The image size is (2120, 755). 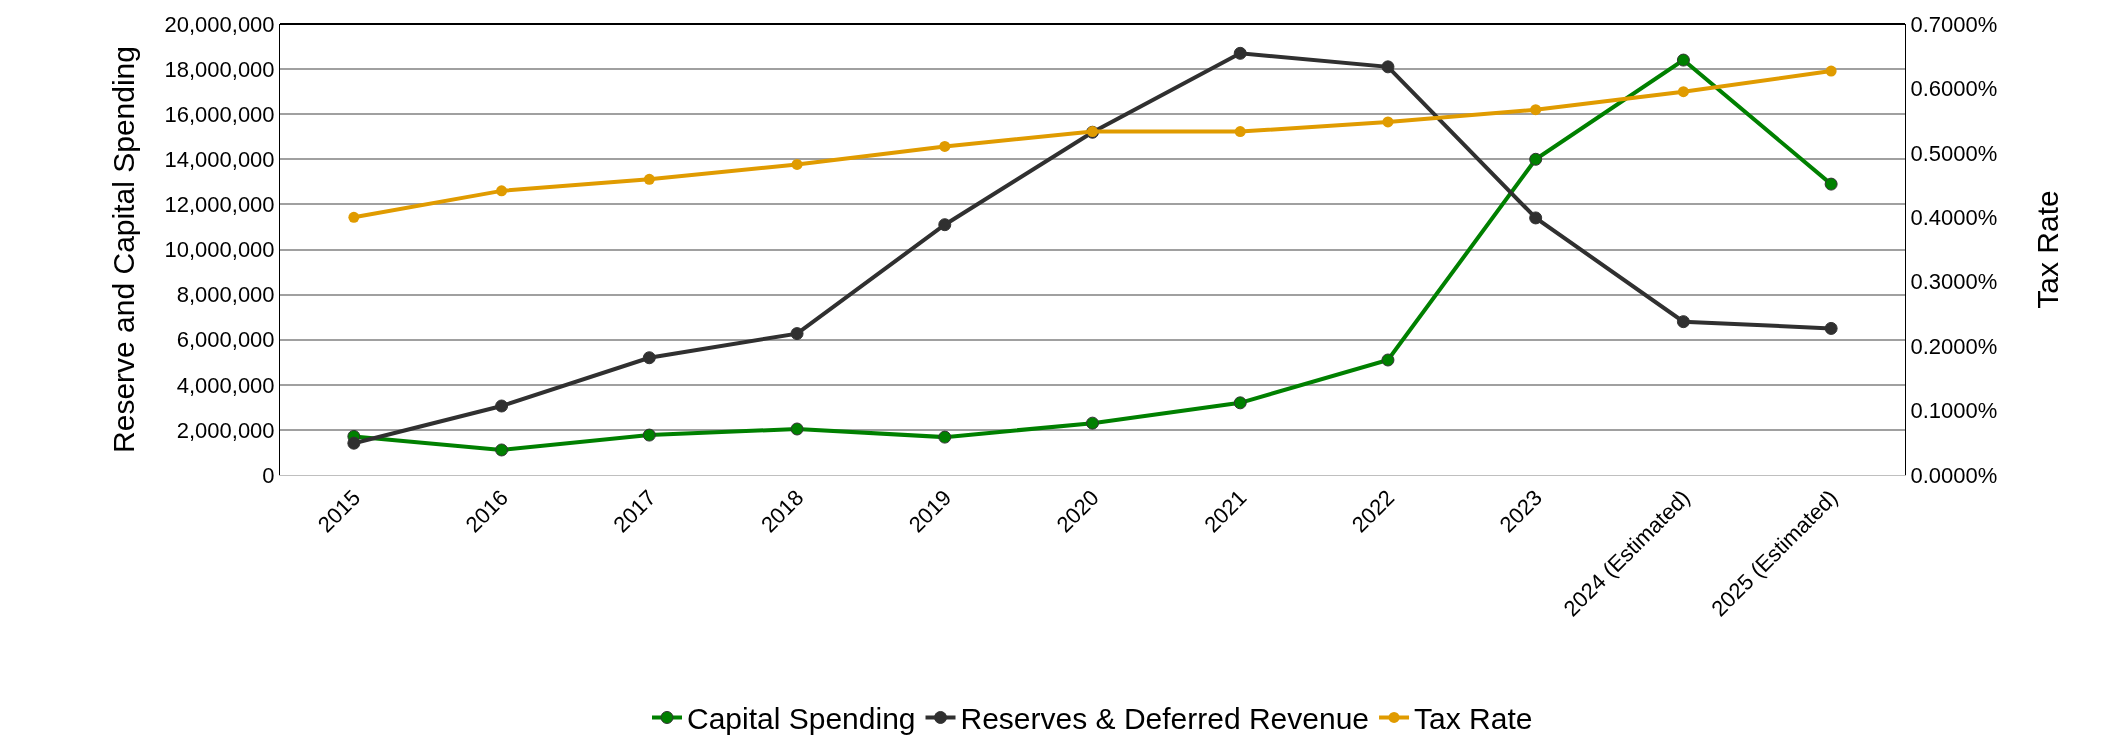 What do you see at coordinates (1954, 24) in the screenshot?
I see `y2-tick-label: 0.7000%` at bounding box center [1954, 24].